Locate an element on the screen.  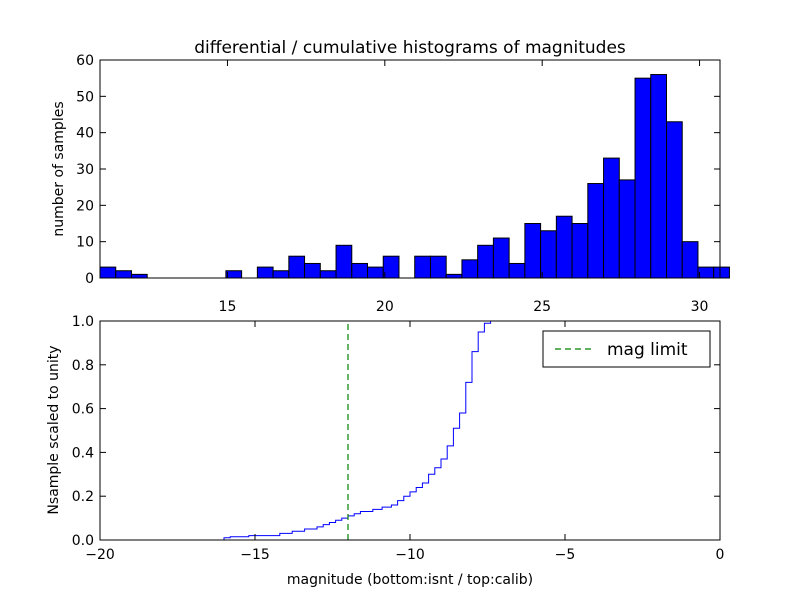
top-y-tick-label: 50 is located at coordinates (85, 97).